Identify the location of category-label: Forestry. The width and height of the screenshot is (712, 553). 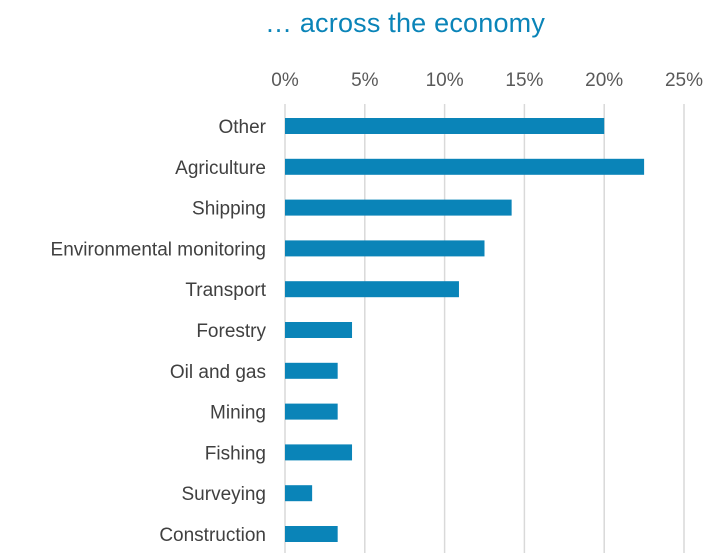
(231, 331).